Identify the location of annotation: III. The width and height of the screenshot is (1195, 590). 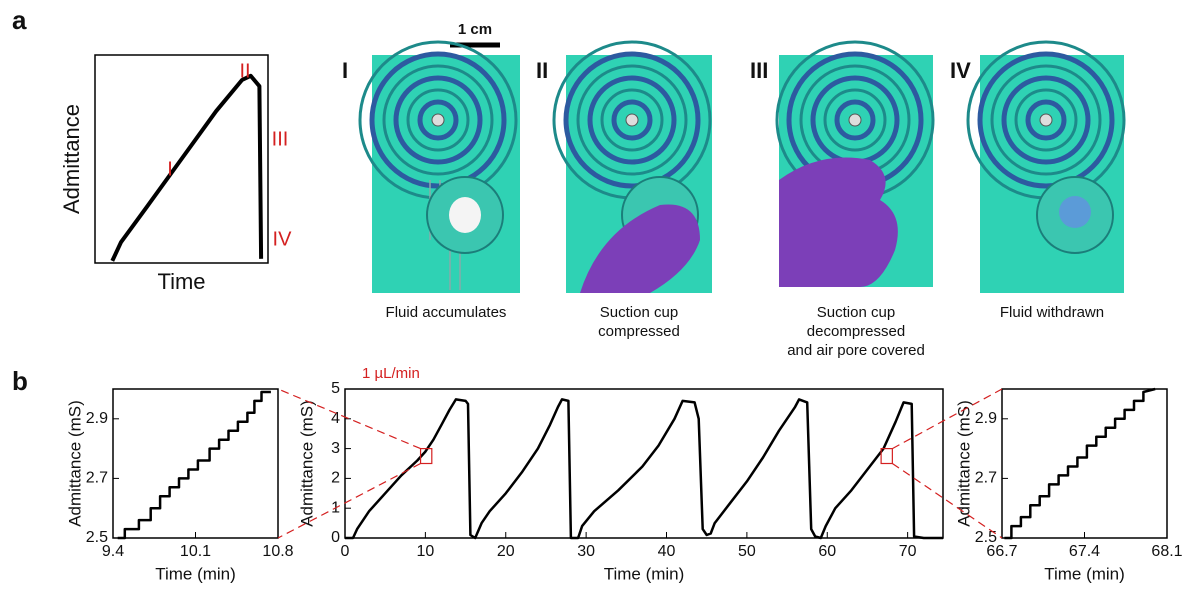
(280, 139).